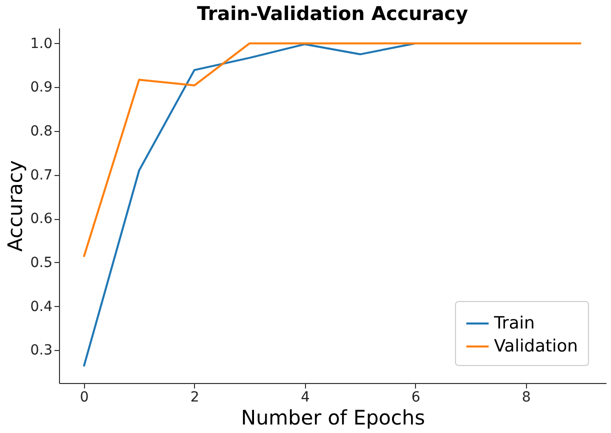 The width and height of the screenshot is (611, 433). Describe the element at coordinates (41, 219) in the screenshot. I see `y-tick-label: 0.6` at that location.